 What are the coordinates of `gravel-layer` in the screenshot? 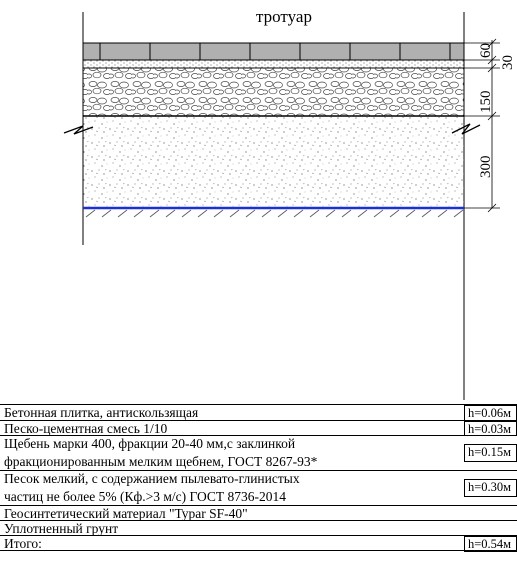 It's located at (273, 92).